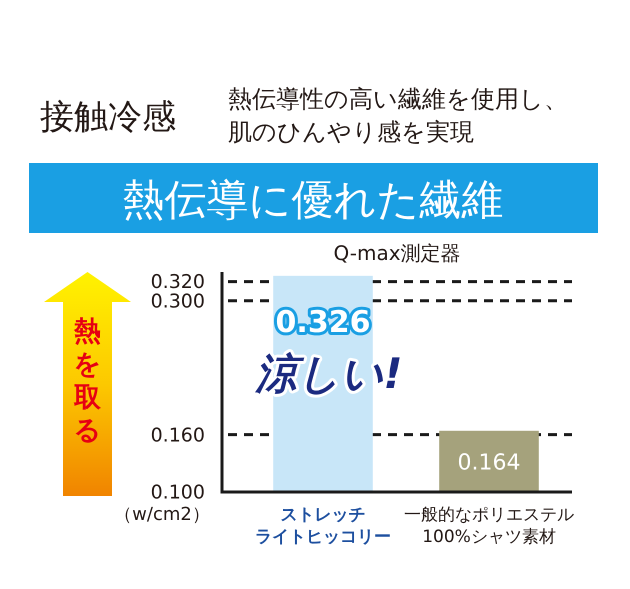 This screenshot has height=589, width=630. I want to click on x-tick-label: ストレッチライトヒッコリー, so click(323, 526).